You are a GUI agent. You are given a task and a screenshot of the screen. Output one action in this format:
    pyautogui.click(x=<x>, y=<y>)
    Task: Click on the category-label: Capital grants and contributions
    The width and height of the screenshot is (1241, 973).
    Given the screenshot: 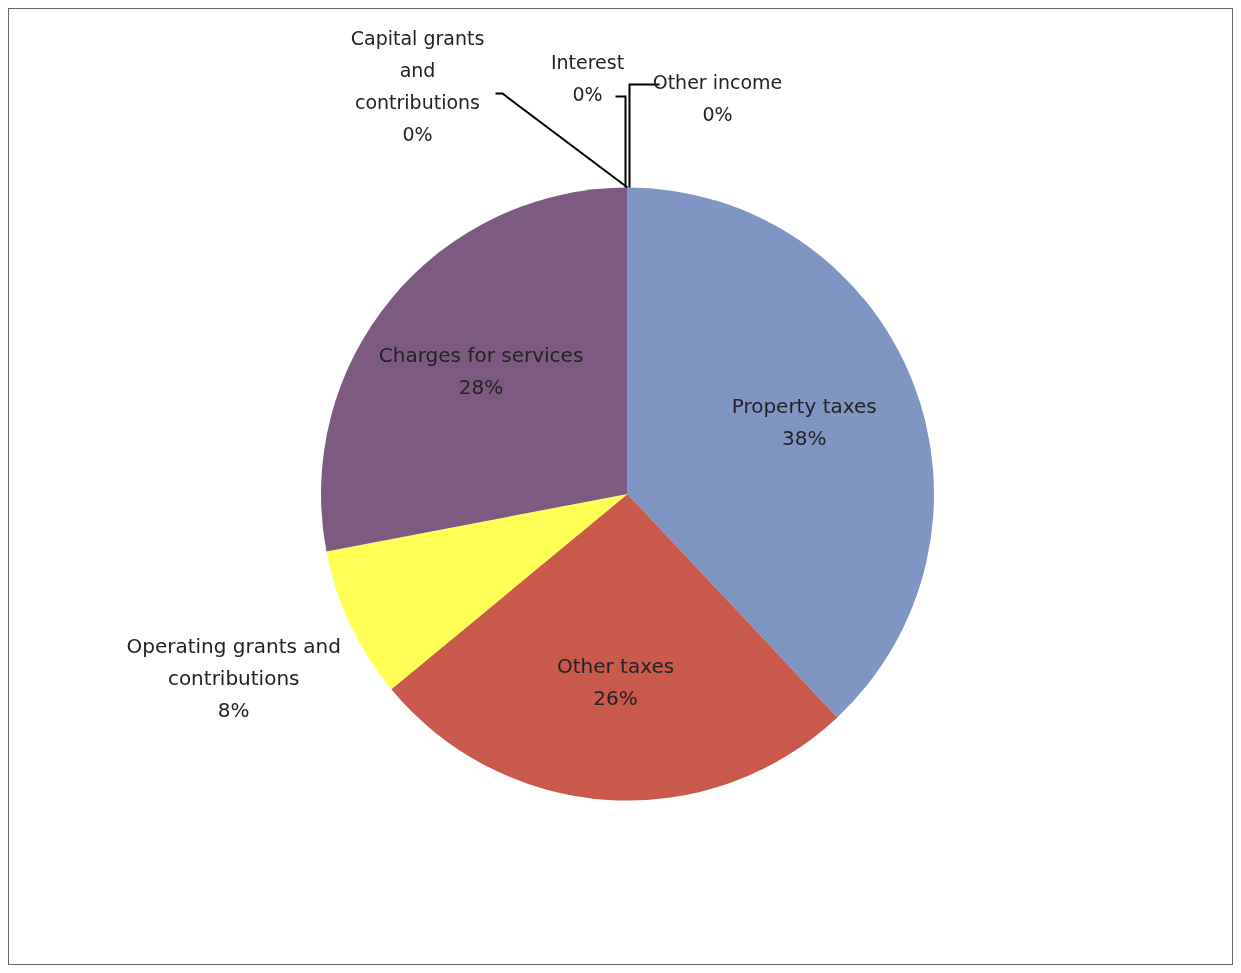 What is the action you would take?
    pyautogui.click(x=417, y=70)
    